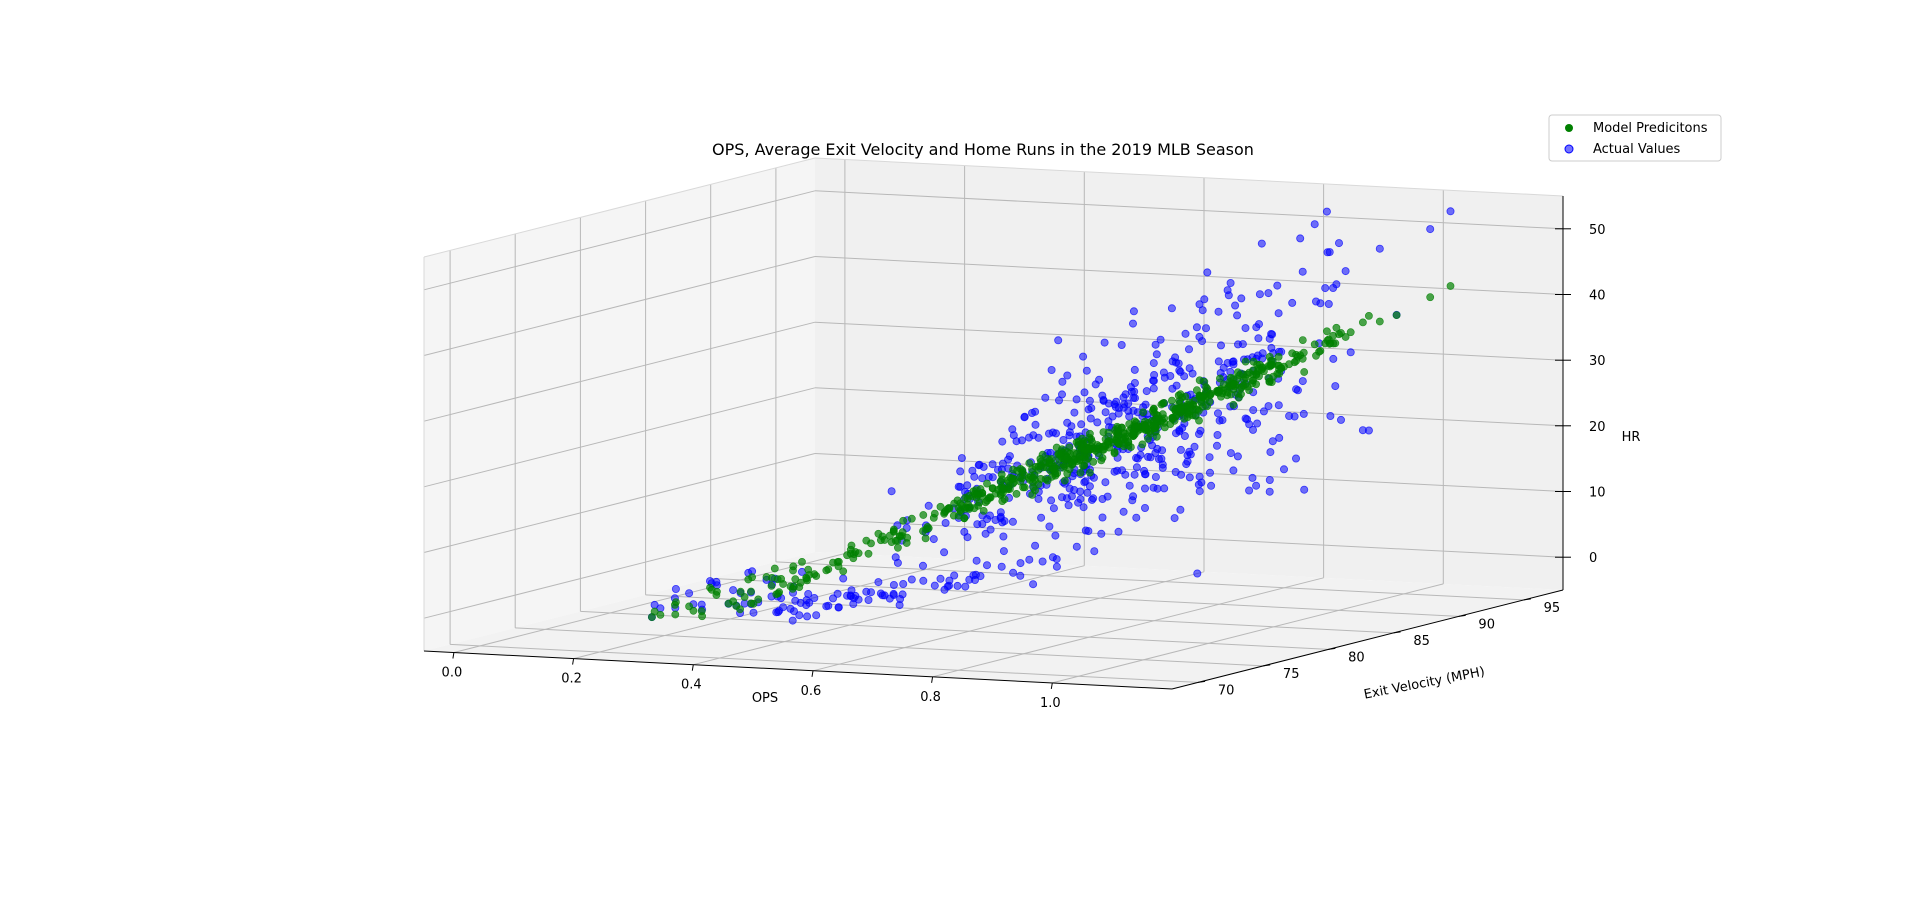  What do you see at coordinates (811, 691) in the screenshot?
I see `x-tick-label: 0.6` at bounding box center [811, 691].